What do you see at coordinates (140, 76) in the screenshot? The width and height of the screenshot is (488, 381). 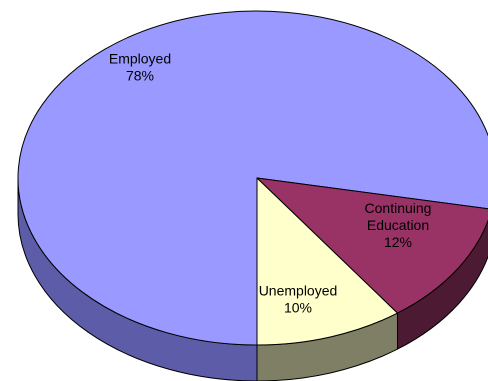 I see `slice-percent: 78%` at bounding box center [140, 76].